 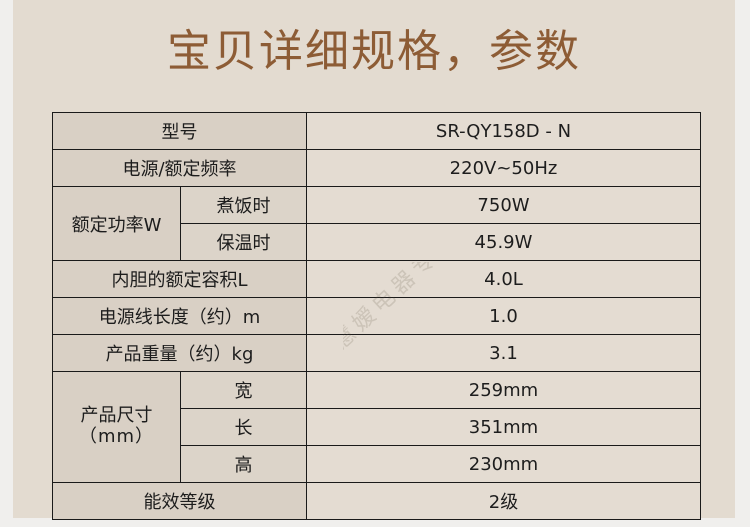 What do you see at coordinates (503, 501) in the screenshot?
I see `spec-value-energy-efficiency: 2级` at bounding box center [503, 501].